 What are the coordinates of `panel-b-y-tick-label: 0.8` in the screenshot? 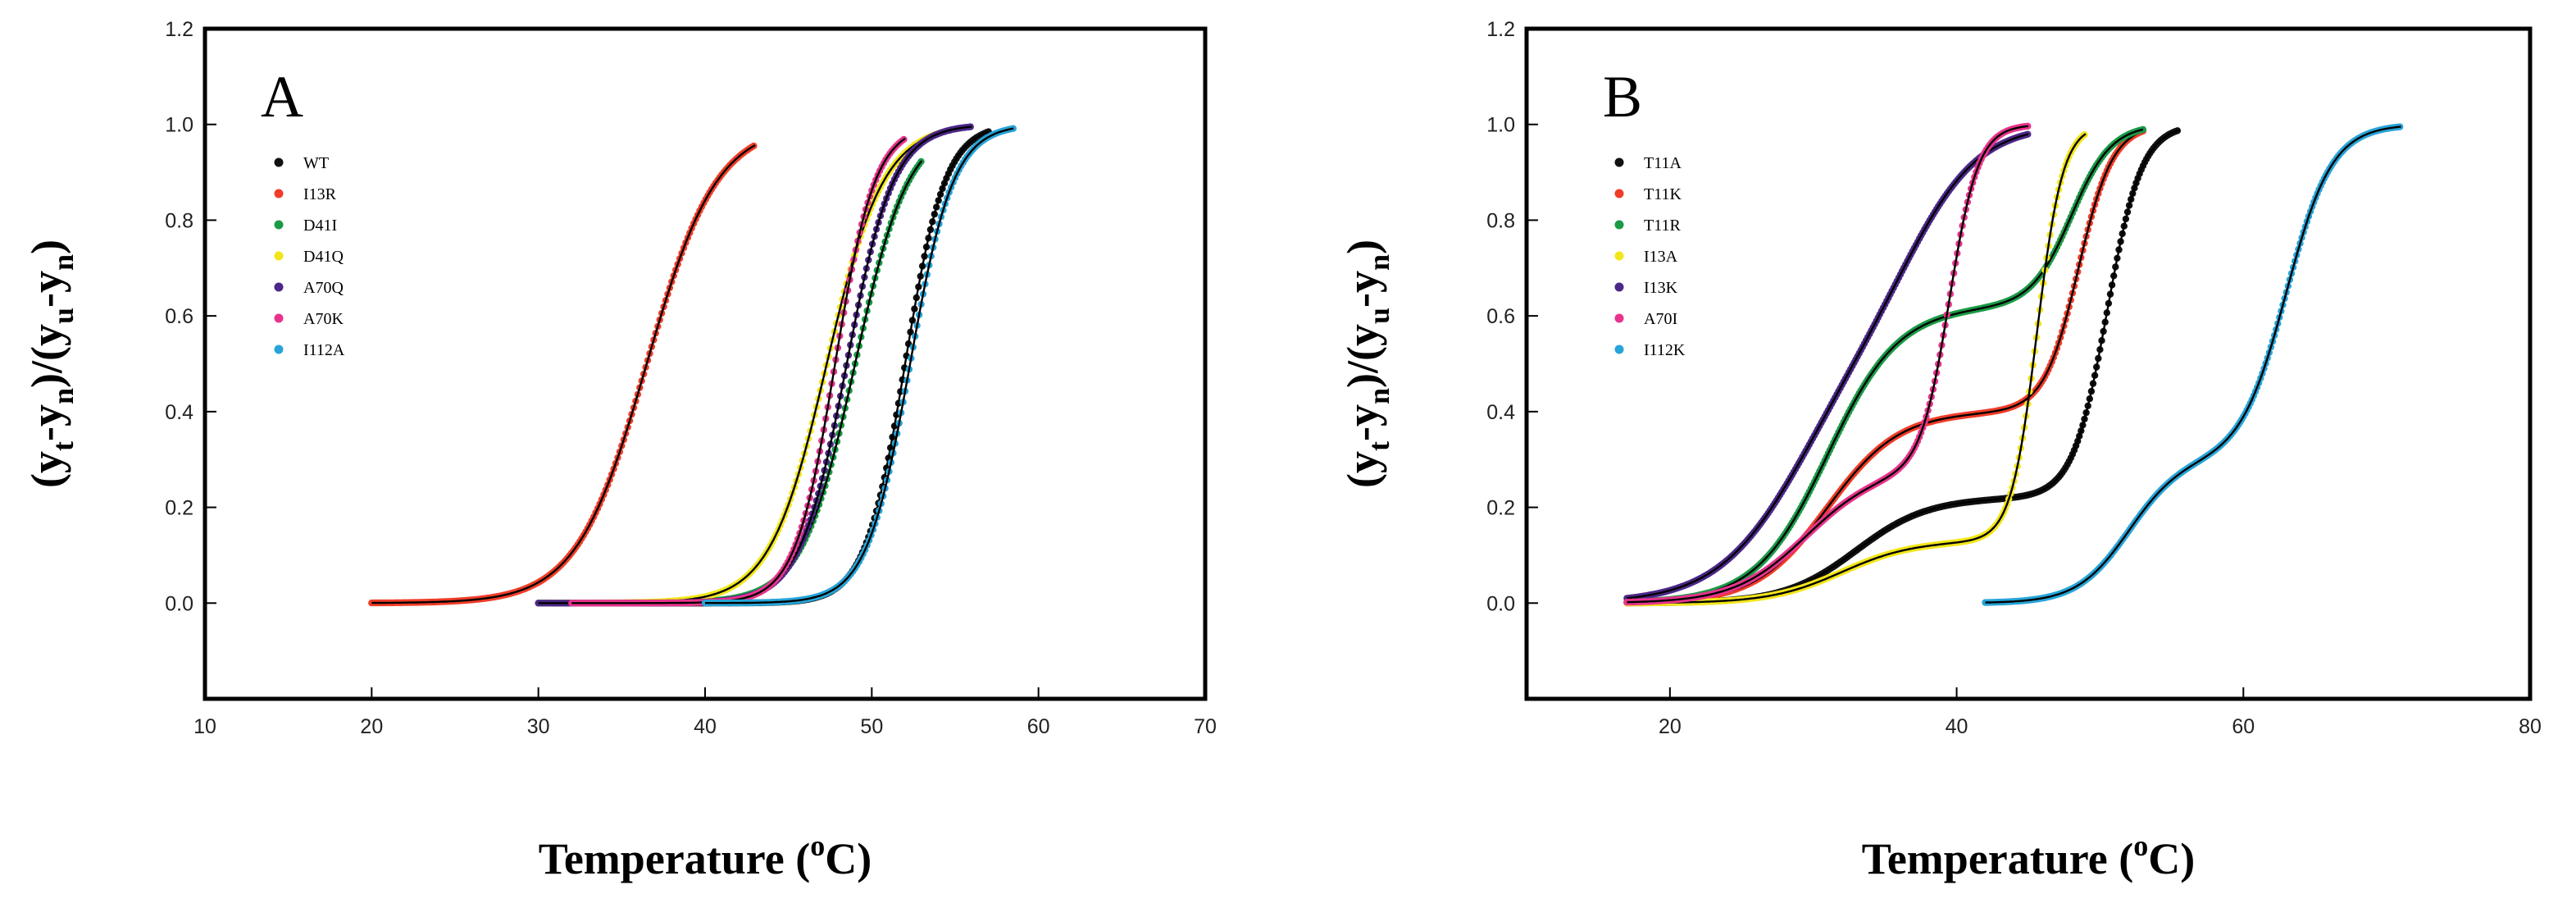 It's located at (1500, 221).